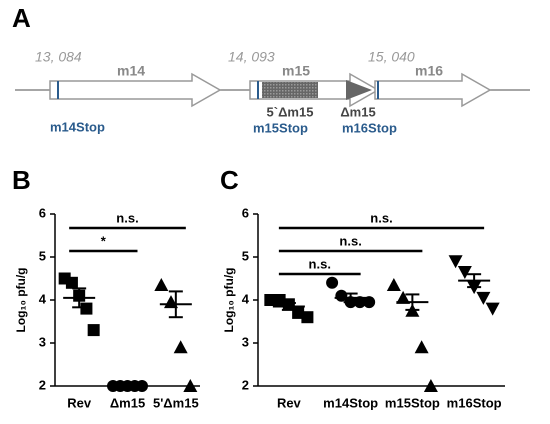 The image size is (550, 424). What do you see at coordinates (104, 240) in the screenshot?
I see `comparison-label: *` at bounding box center [104, 240].